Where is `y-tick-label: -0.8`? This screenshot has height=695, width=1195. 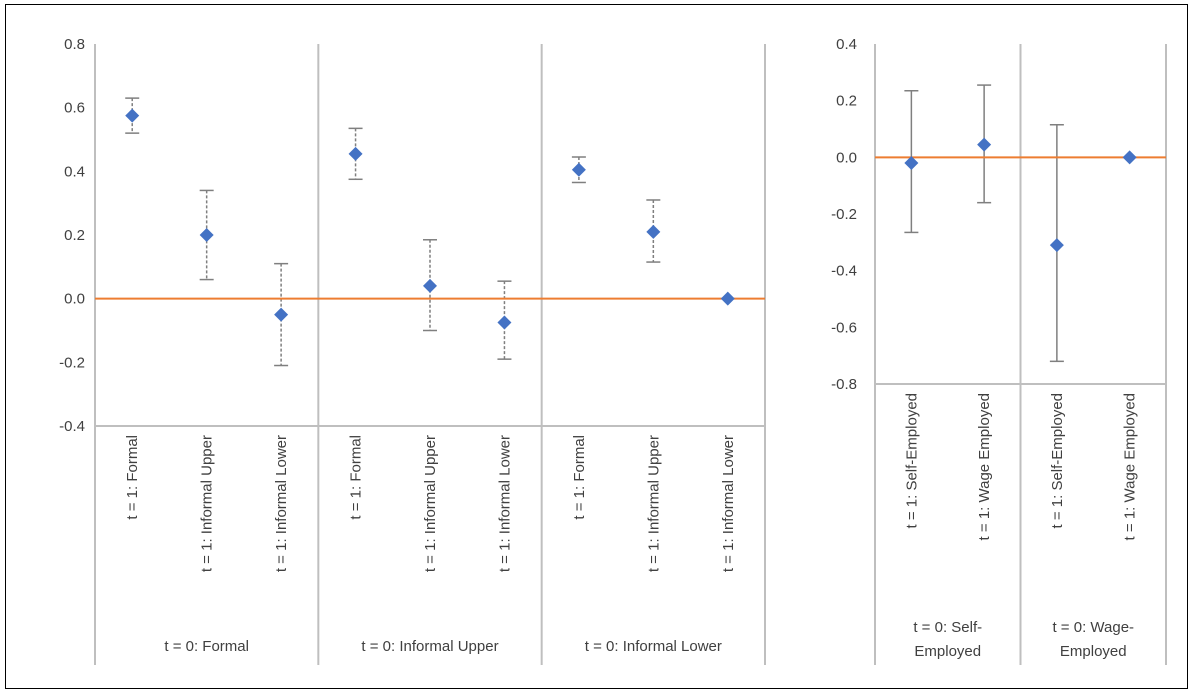
y-tick-label: -0.8 is located at coordinates (844, 384).